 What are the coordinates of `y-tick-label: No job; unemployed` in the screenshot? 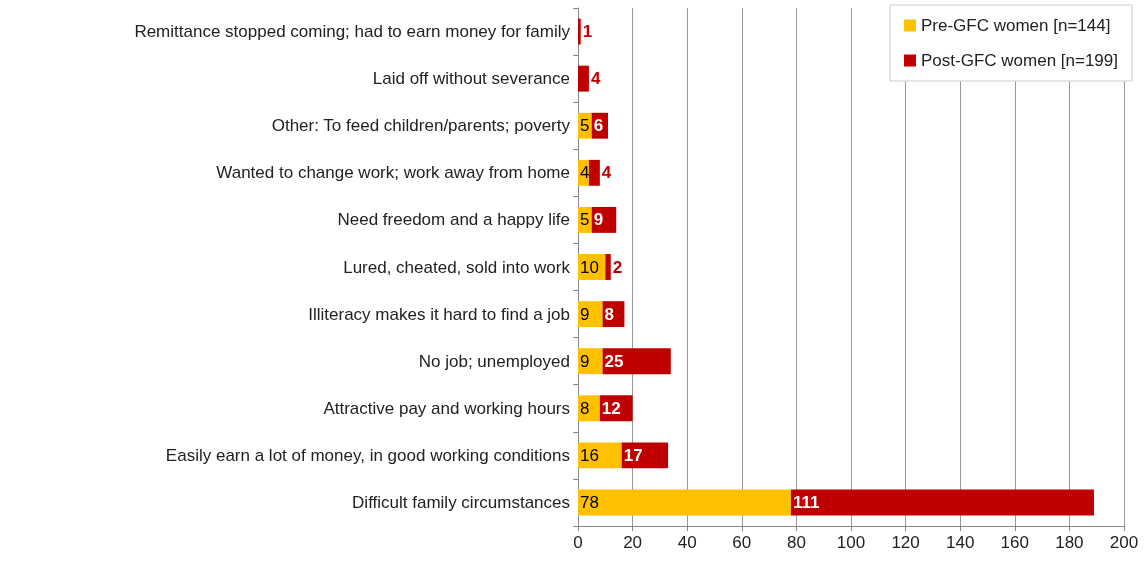 It's located at (494, 361).